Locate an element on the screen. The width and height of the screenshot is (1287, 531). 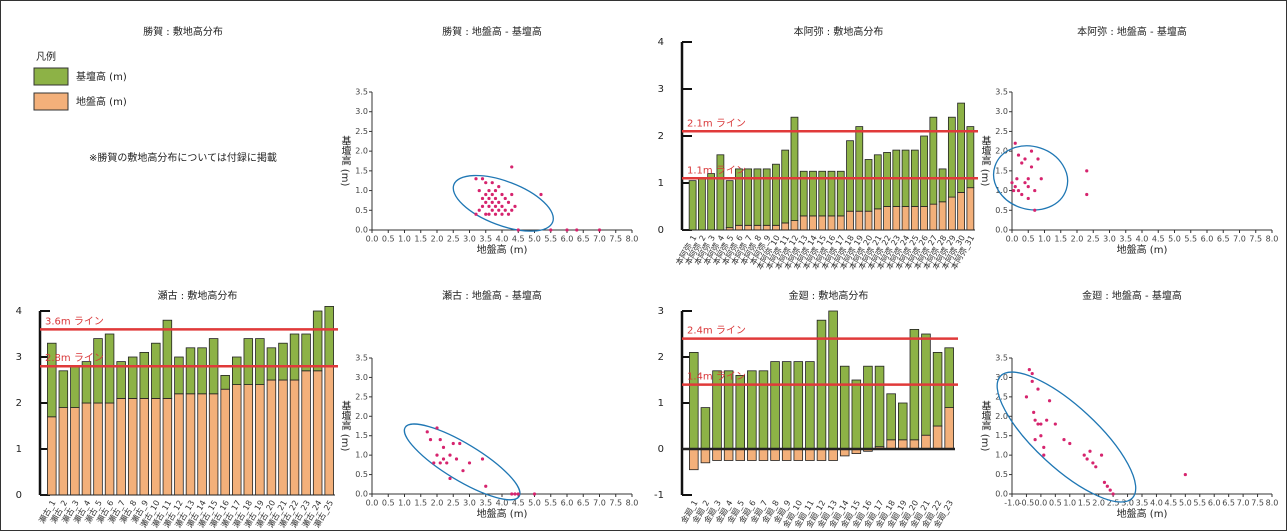
x-tick-label: 4.5 is located at coordinates (518, 503).